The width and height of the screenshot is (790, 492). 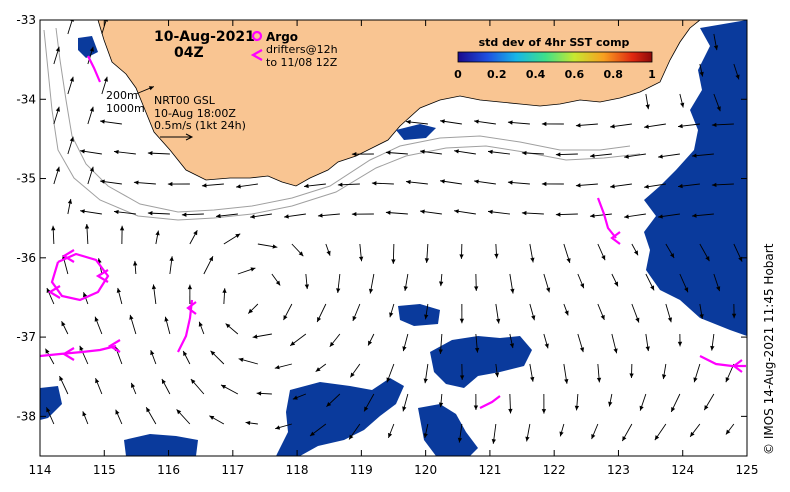 I want to click on colorbar-tick-label: 0.2, so click(x=497, y=74).